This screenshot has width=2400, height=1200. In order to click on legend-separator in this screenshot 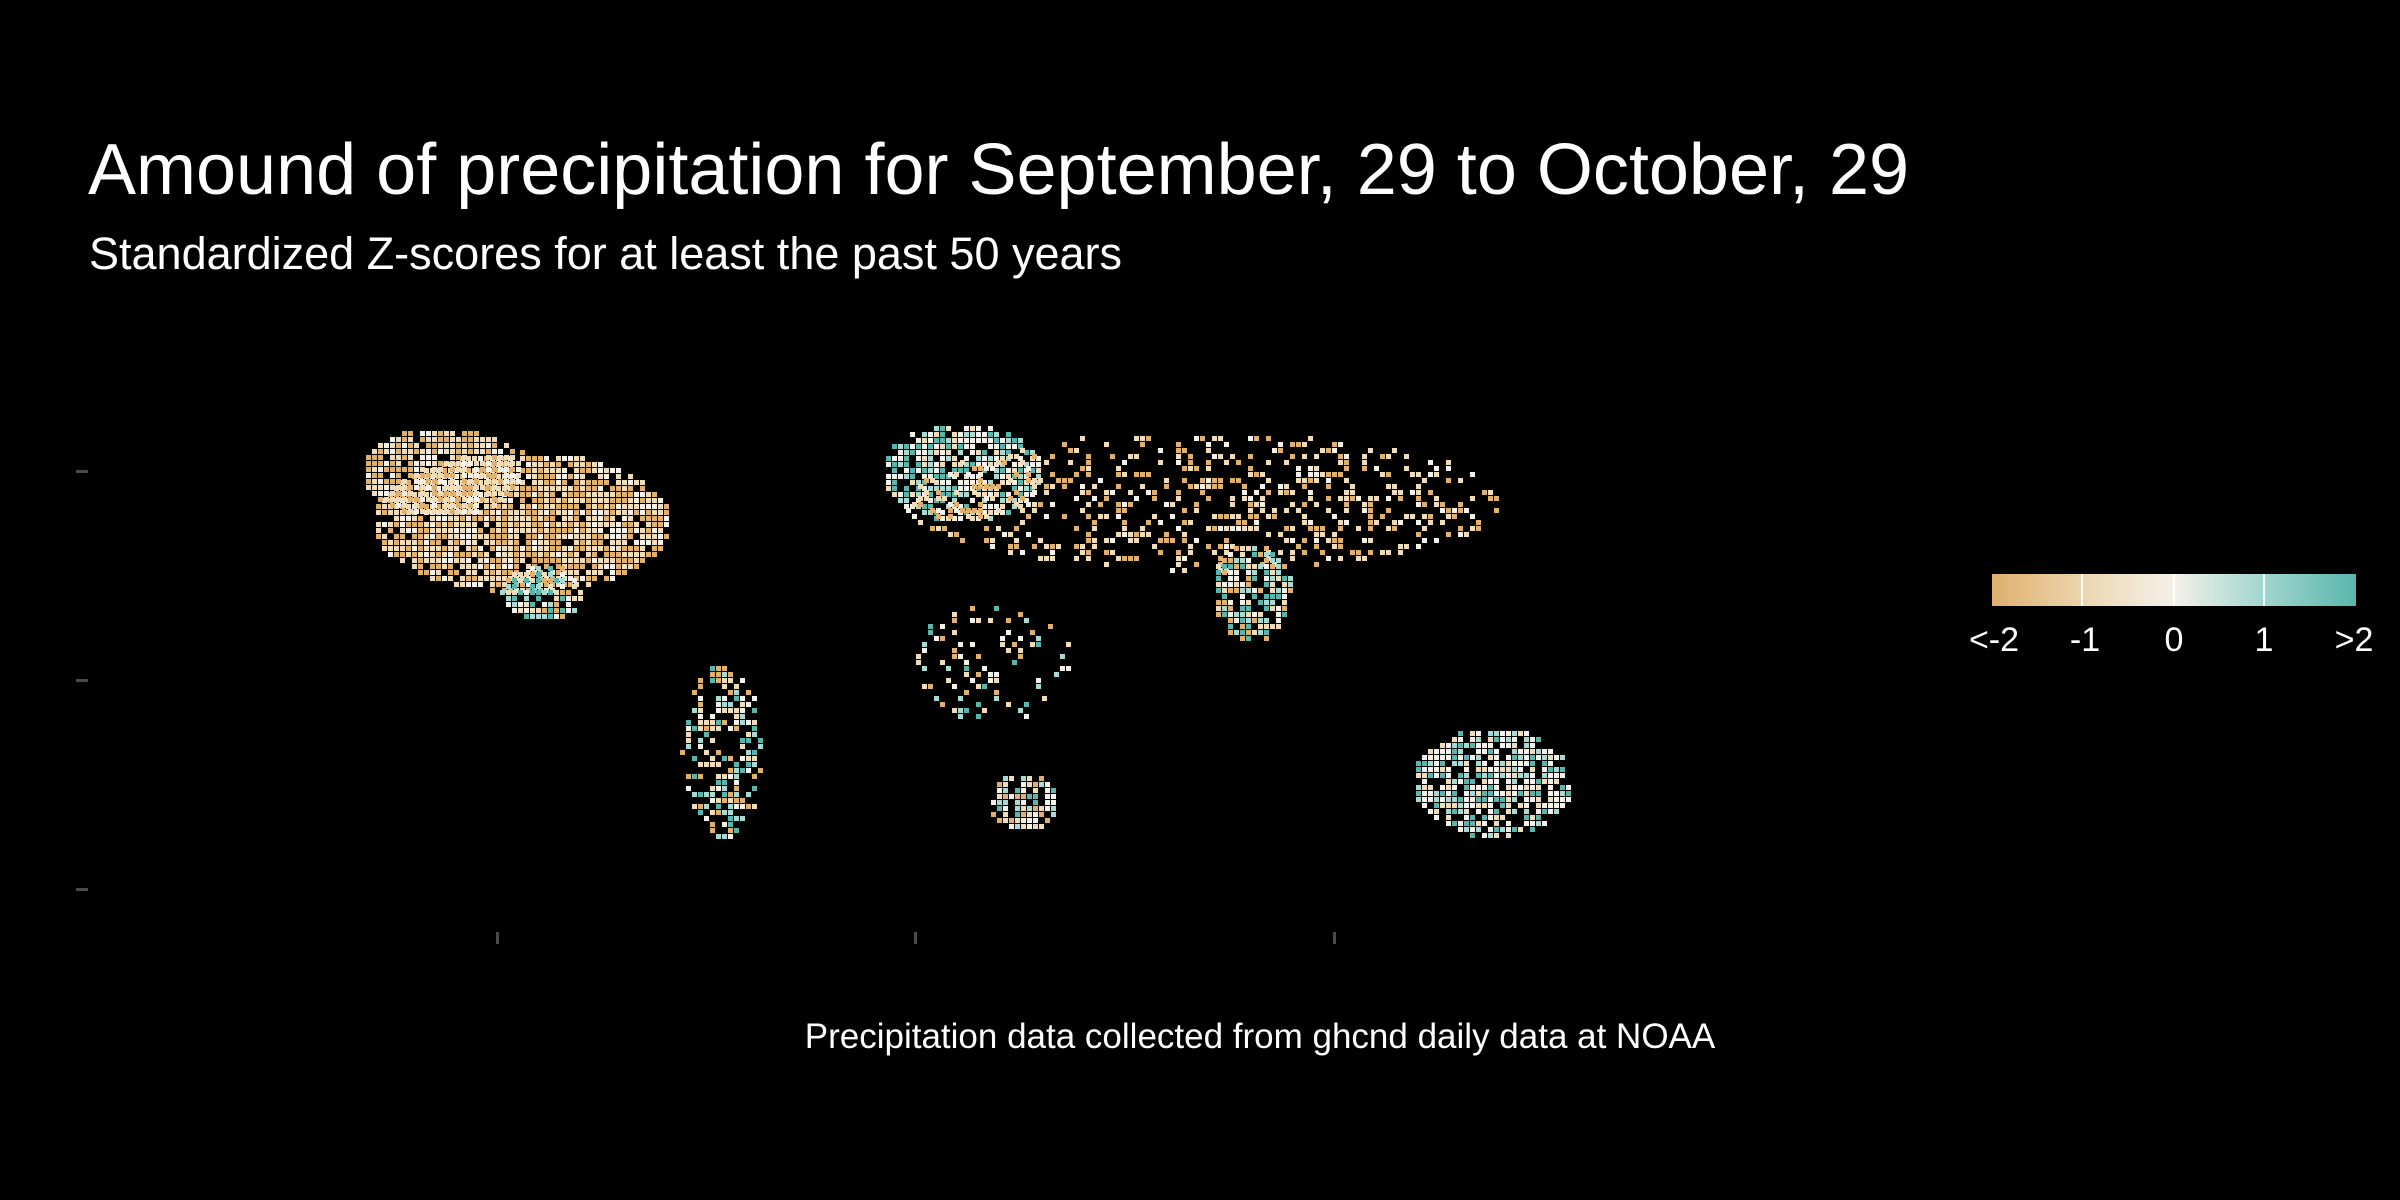, I will do `click(2174, 590)`.